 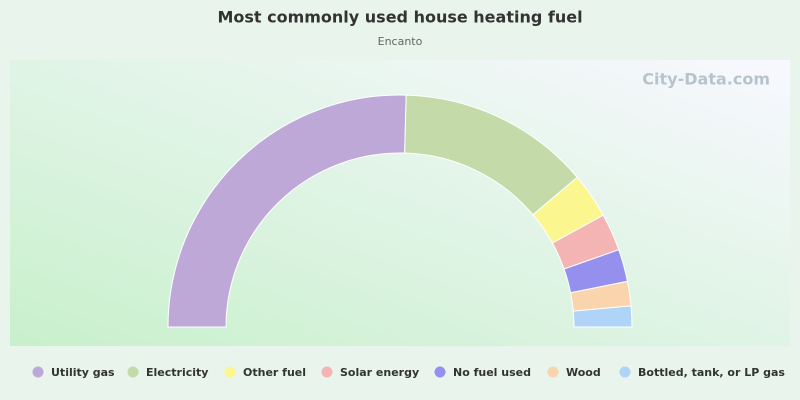 What do you see at coordinates (379, 372) in the screenshot?
I see `legend-label: Solar energy` at bounding box center [379, 372].